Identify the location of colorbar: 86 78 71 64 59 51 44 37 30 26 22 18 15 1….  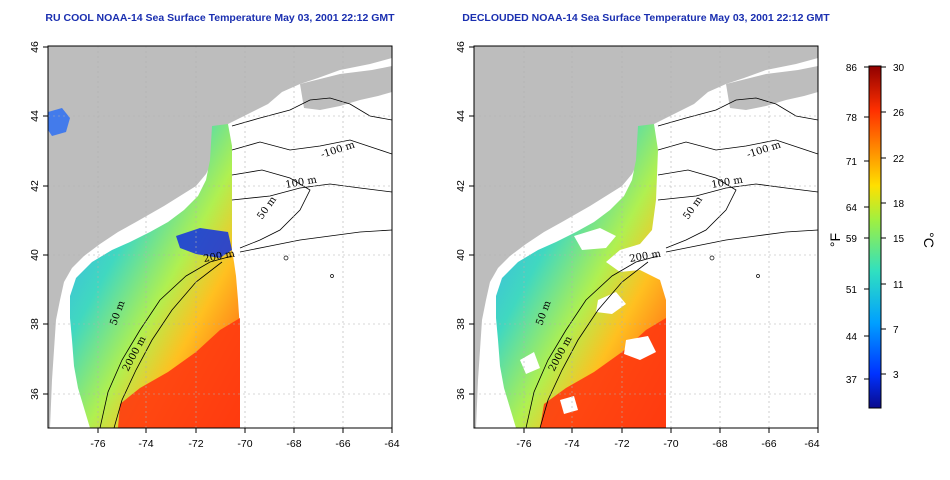
(882, 236).